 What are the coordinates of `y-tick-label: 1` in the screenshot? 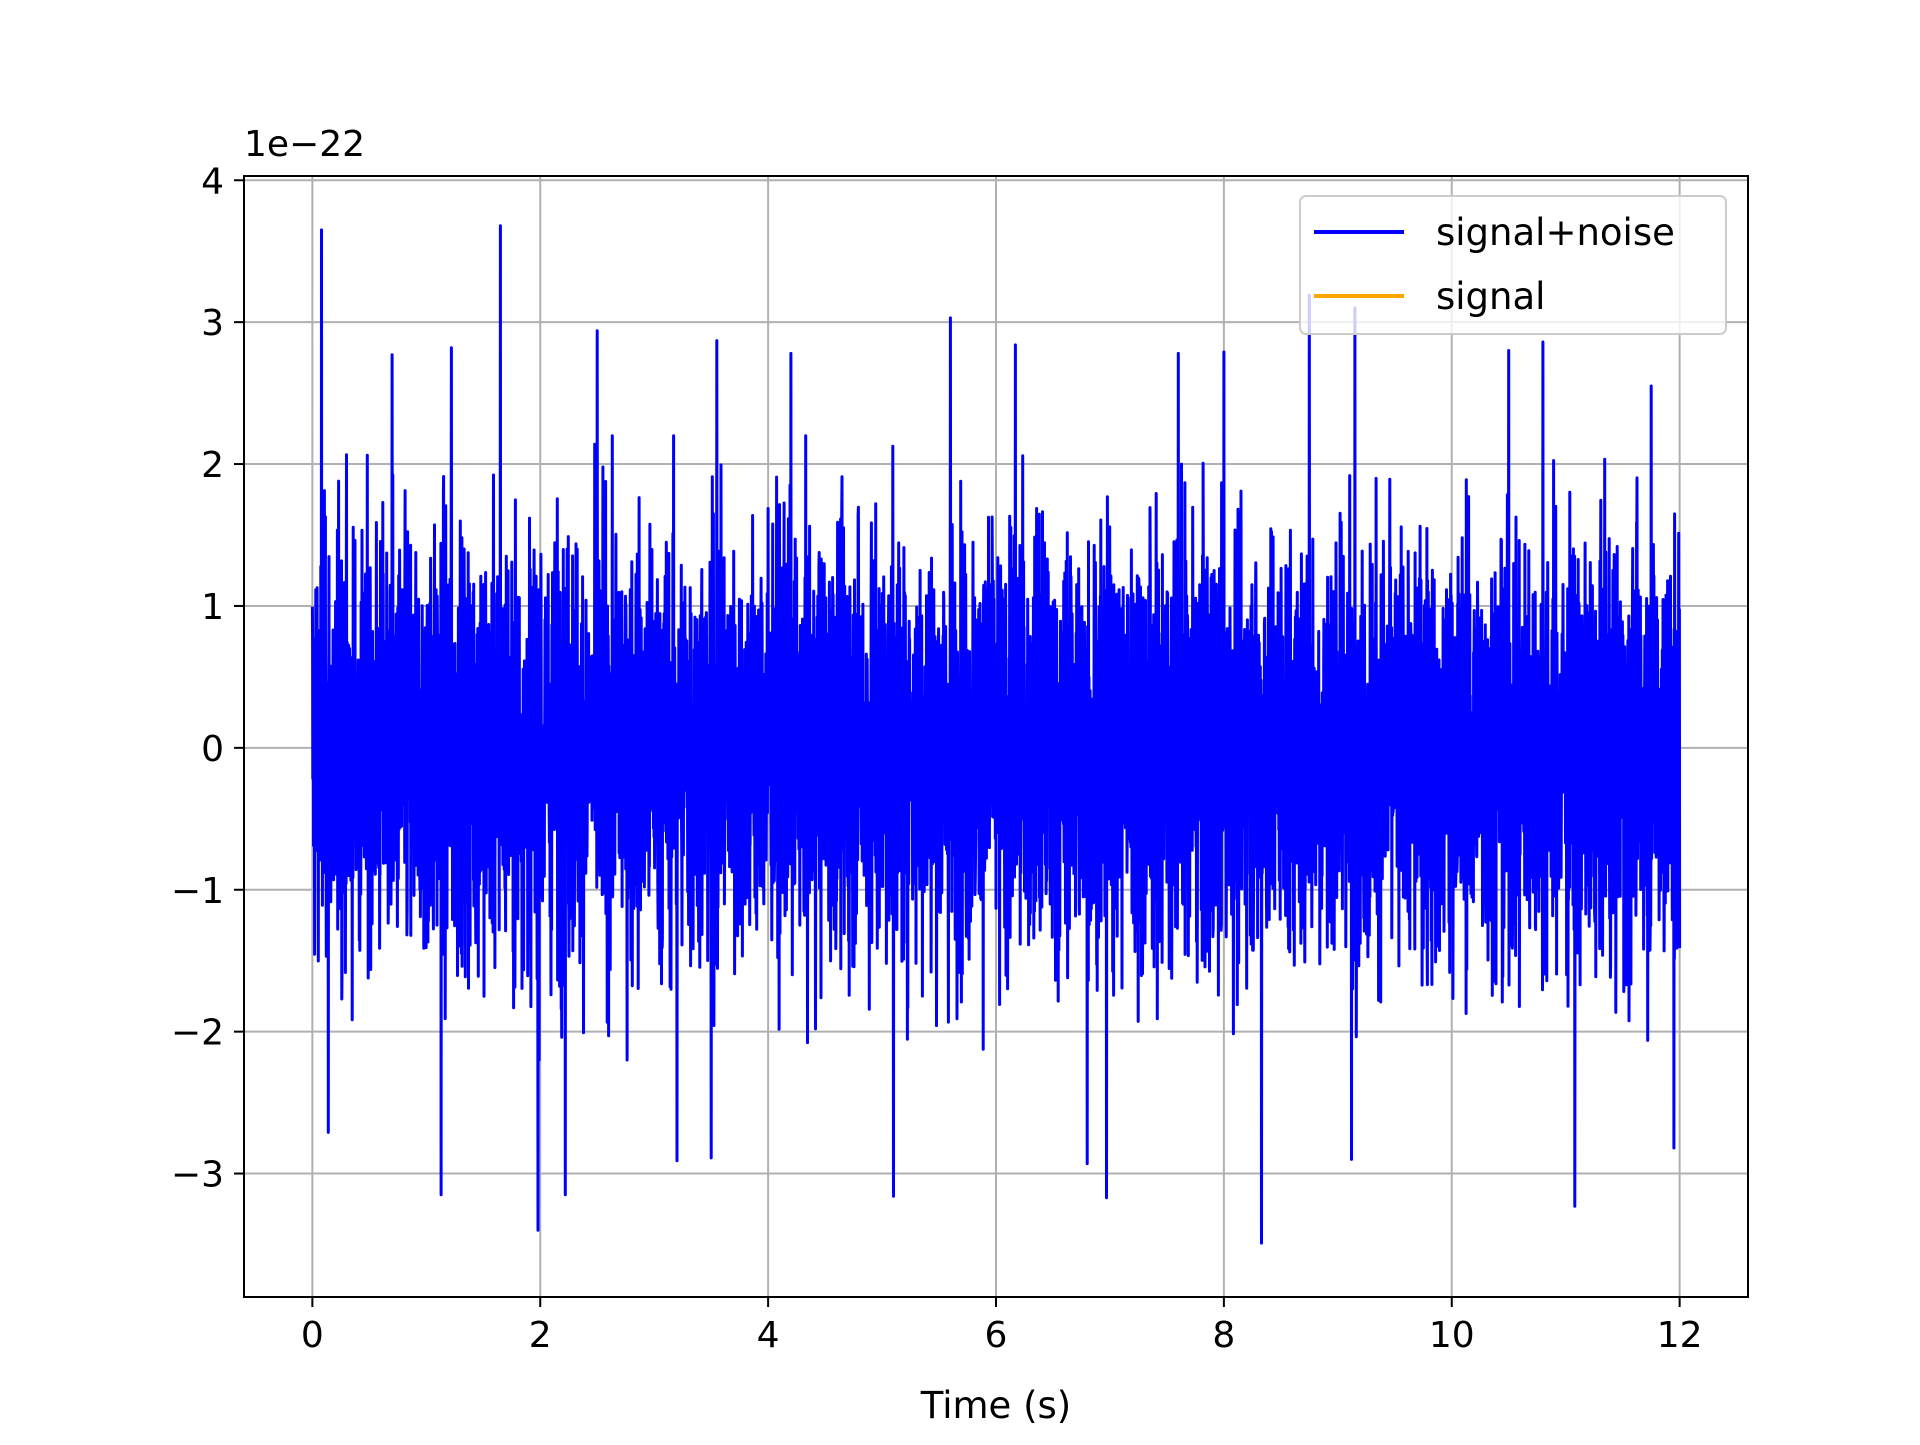 It's located at (212, 607).